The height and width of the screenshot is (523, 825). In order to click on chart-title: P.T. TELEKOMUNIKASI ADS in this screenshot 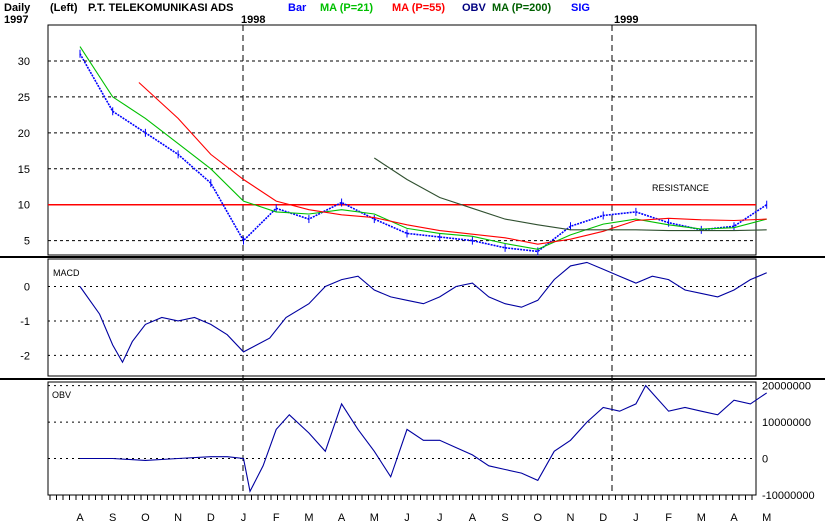, I will do `click(160, 8)`.